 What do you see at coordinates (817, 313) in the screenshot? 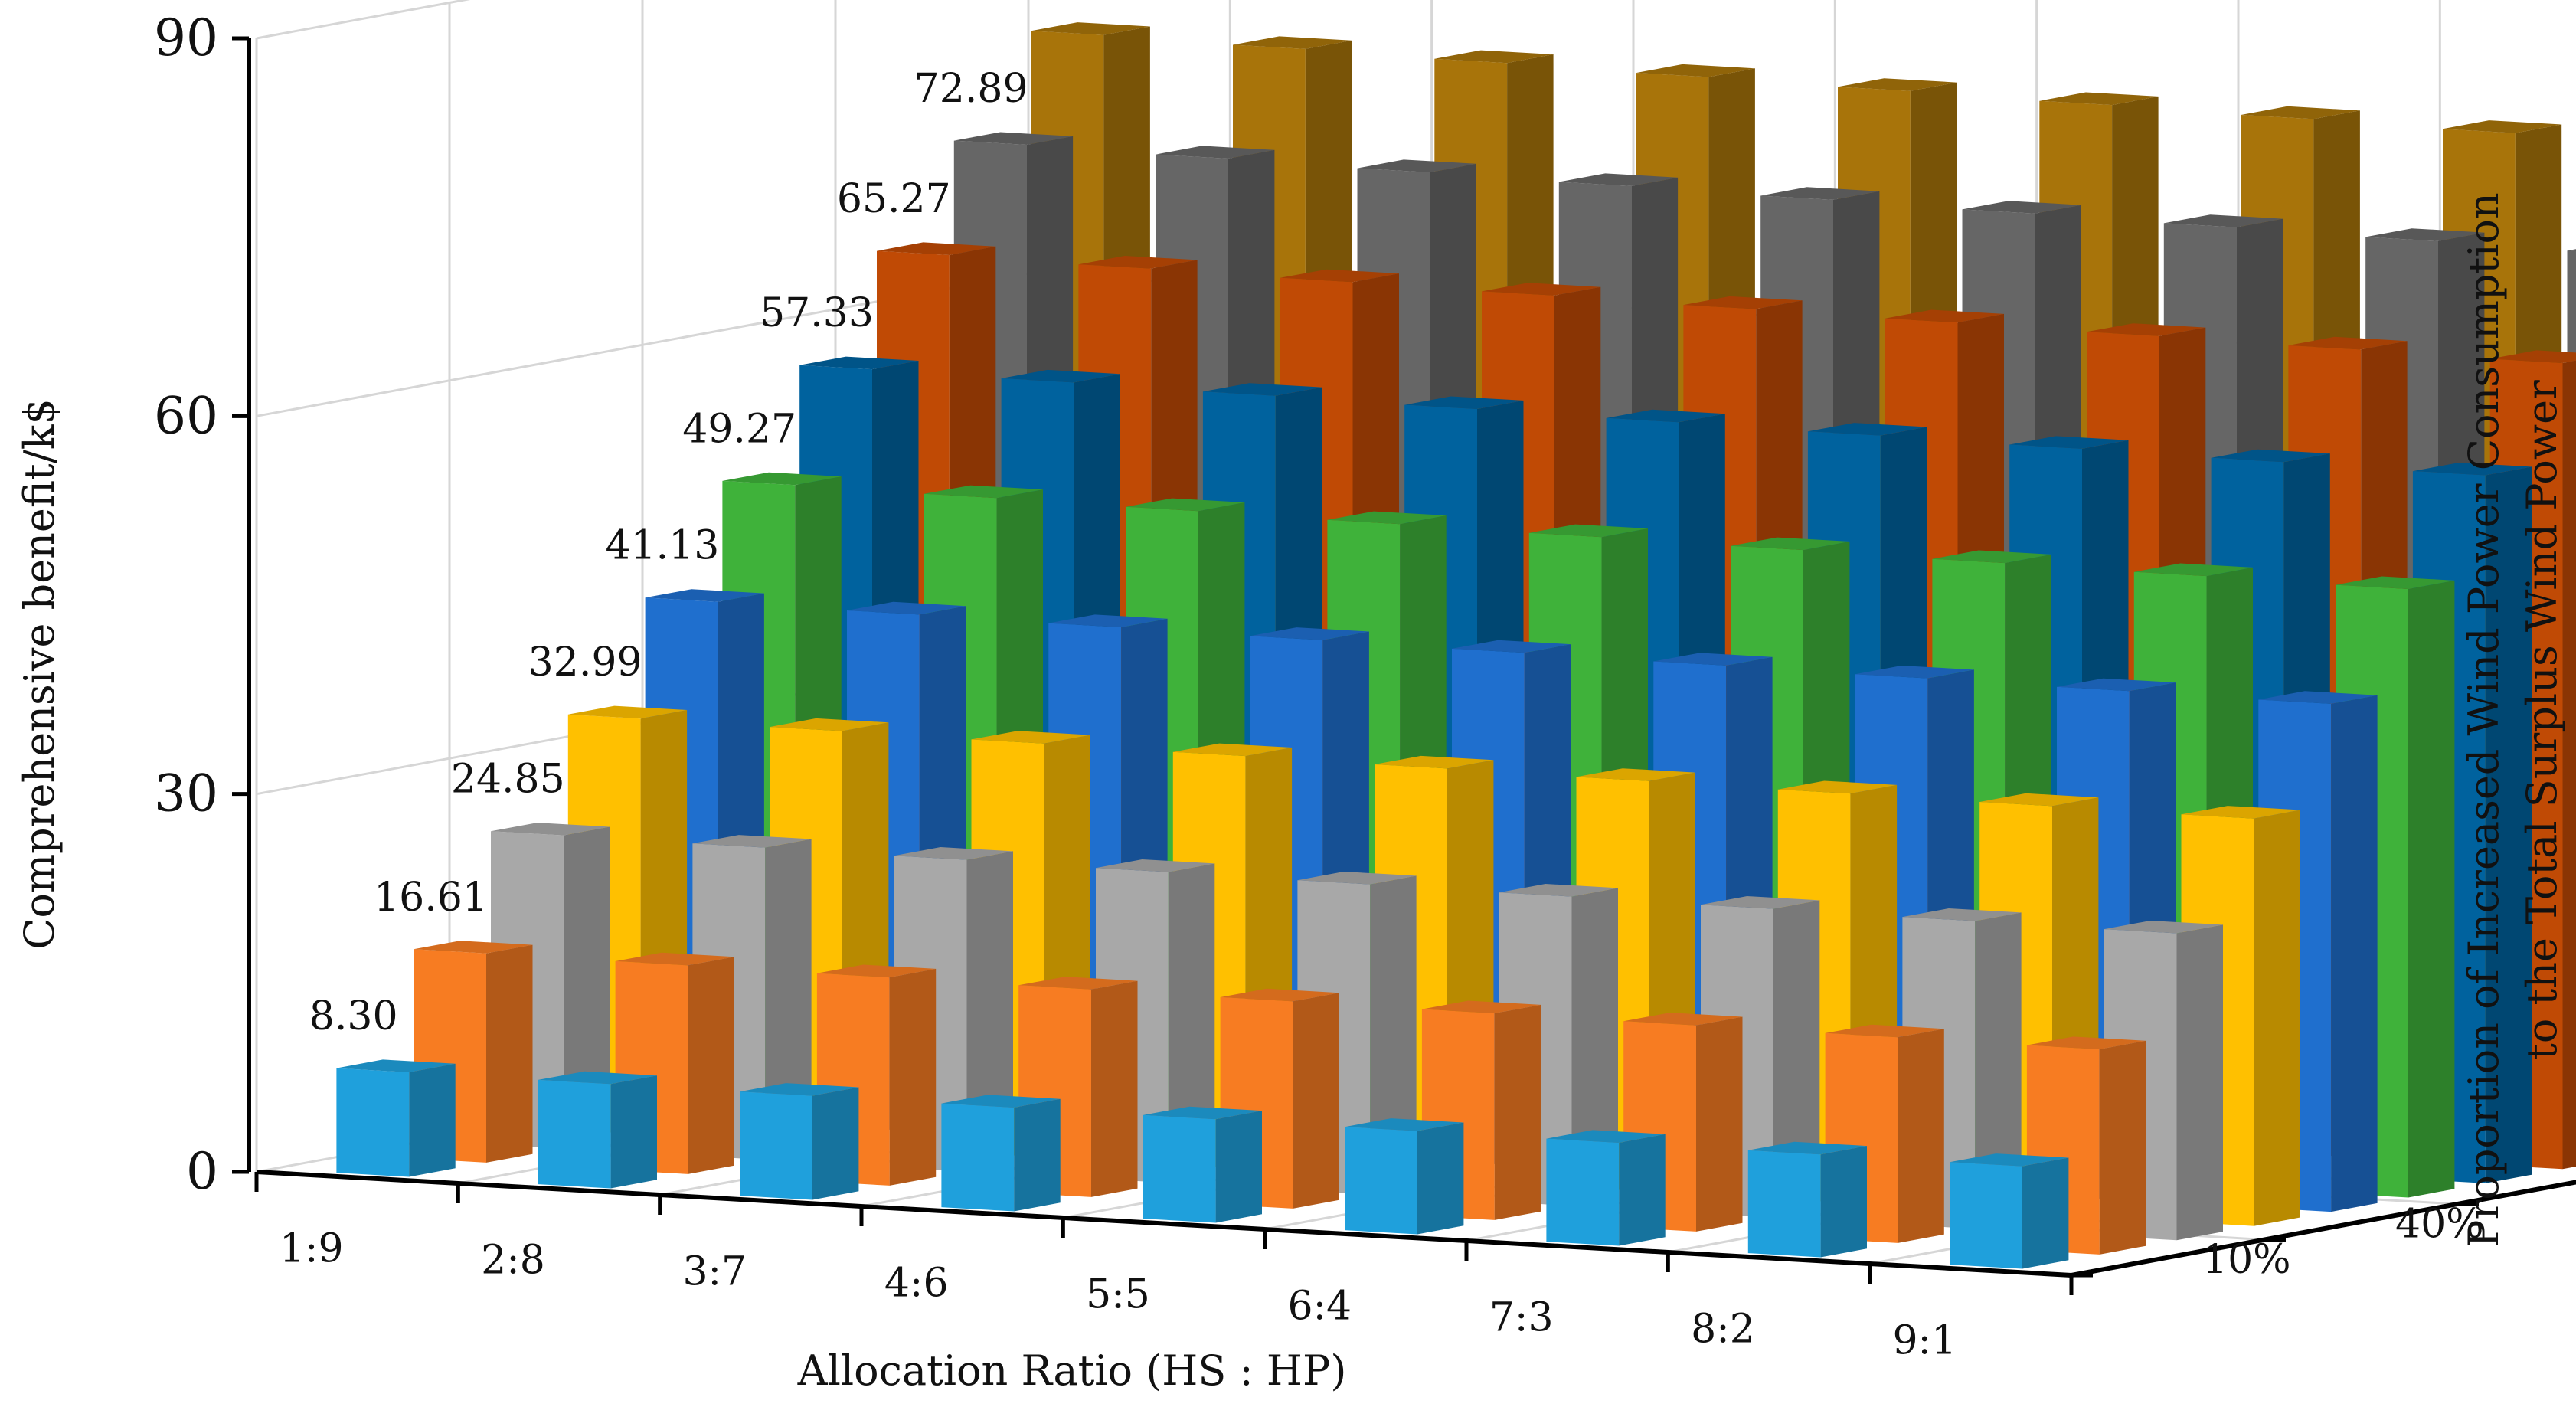
I see `data-label: 57.33` at bounding box center [817, 313].